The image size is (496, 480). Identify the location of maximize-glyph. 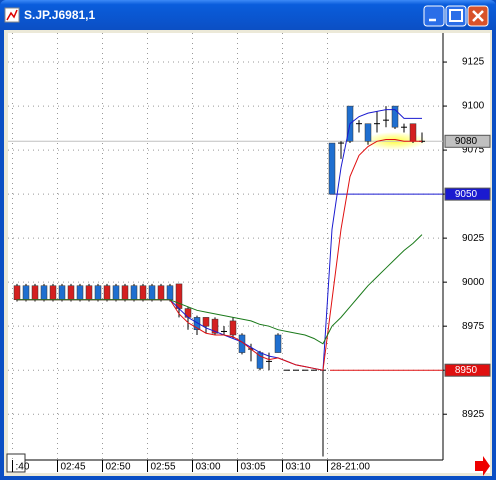
(456, 15).